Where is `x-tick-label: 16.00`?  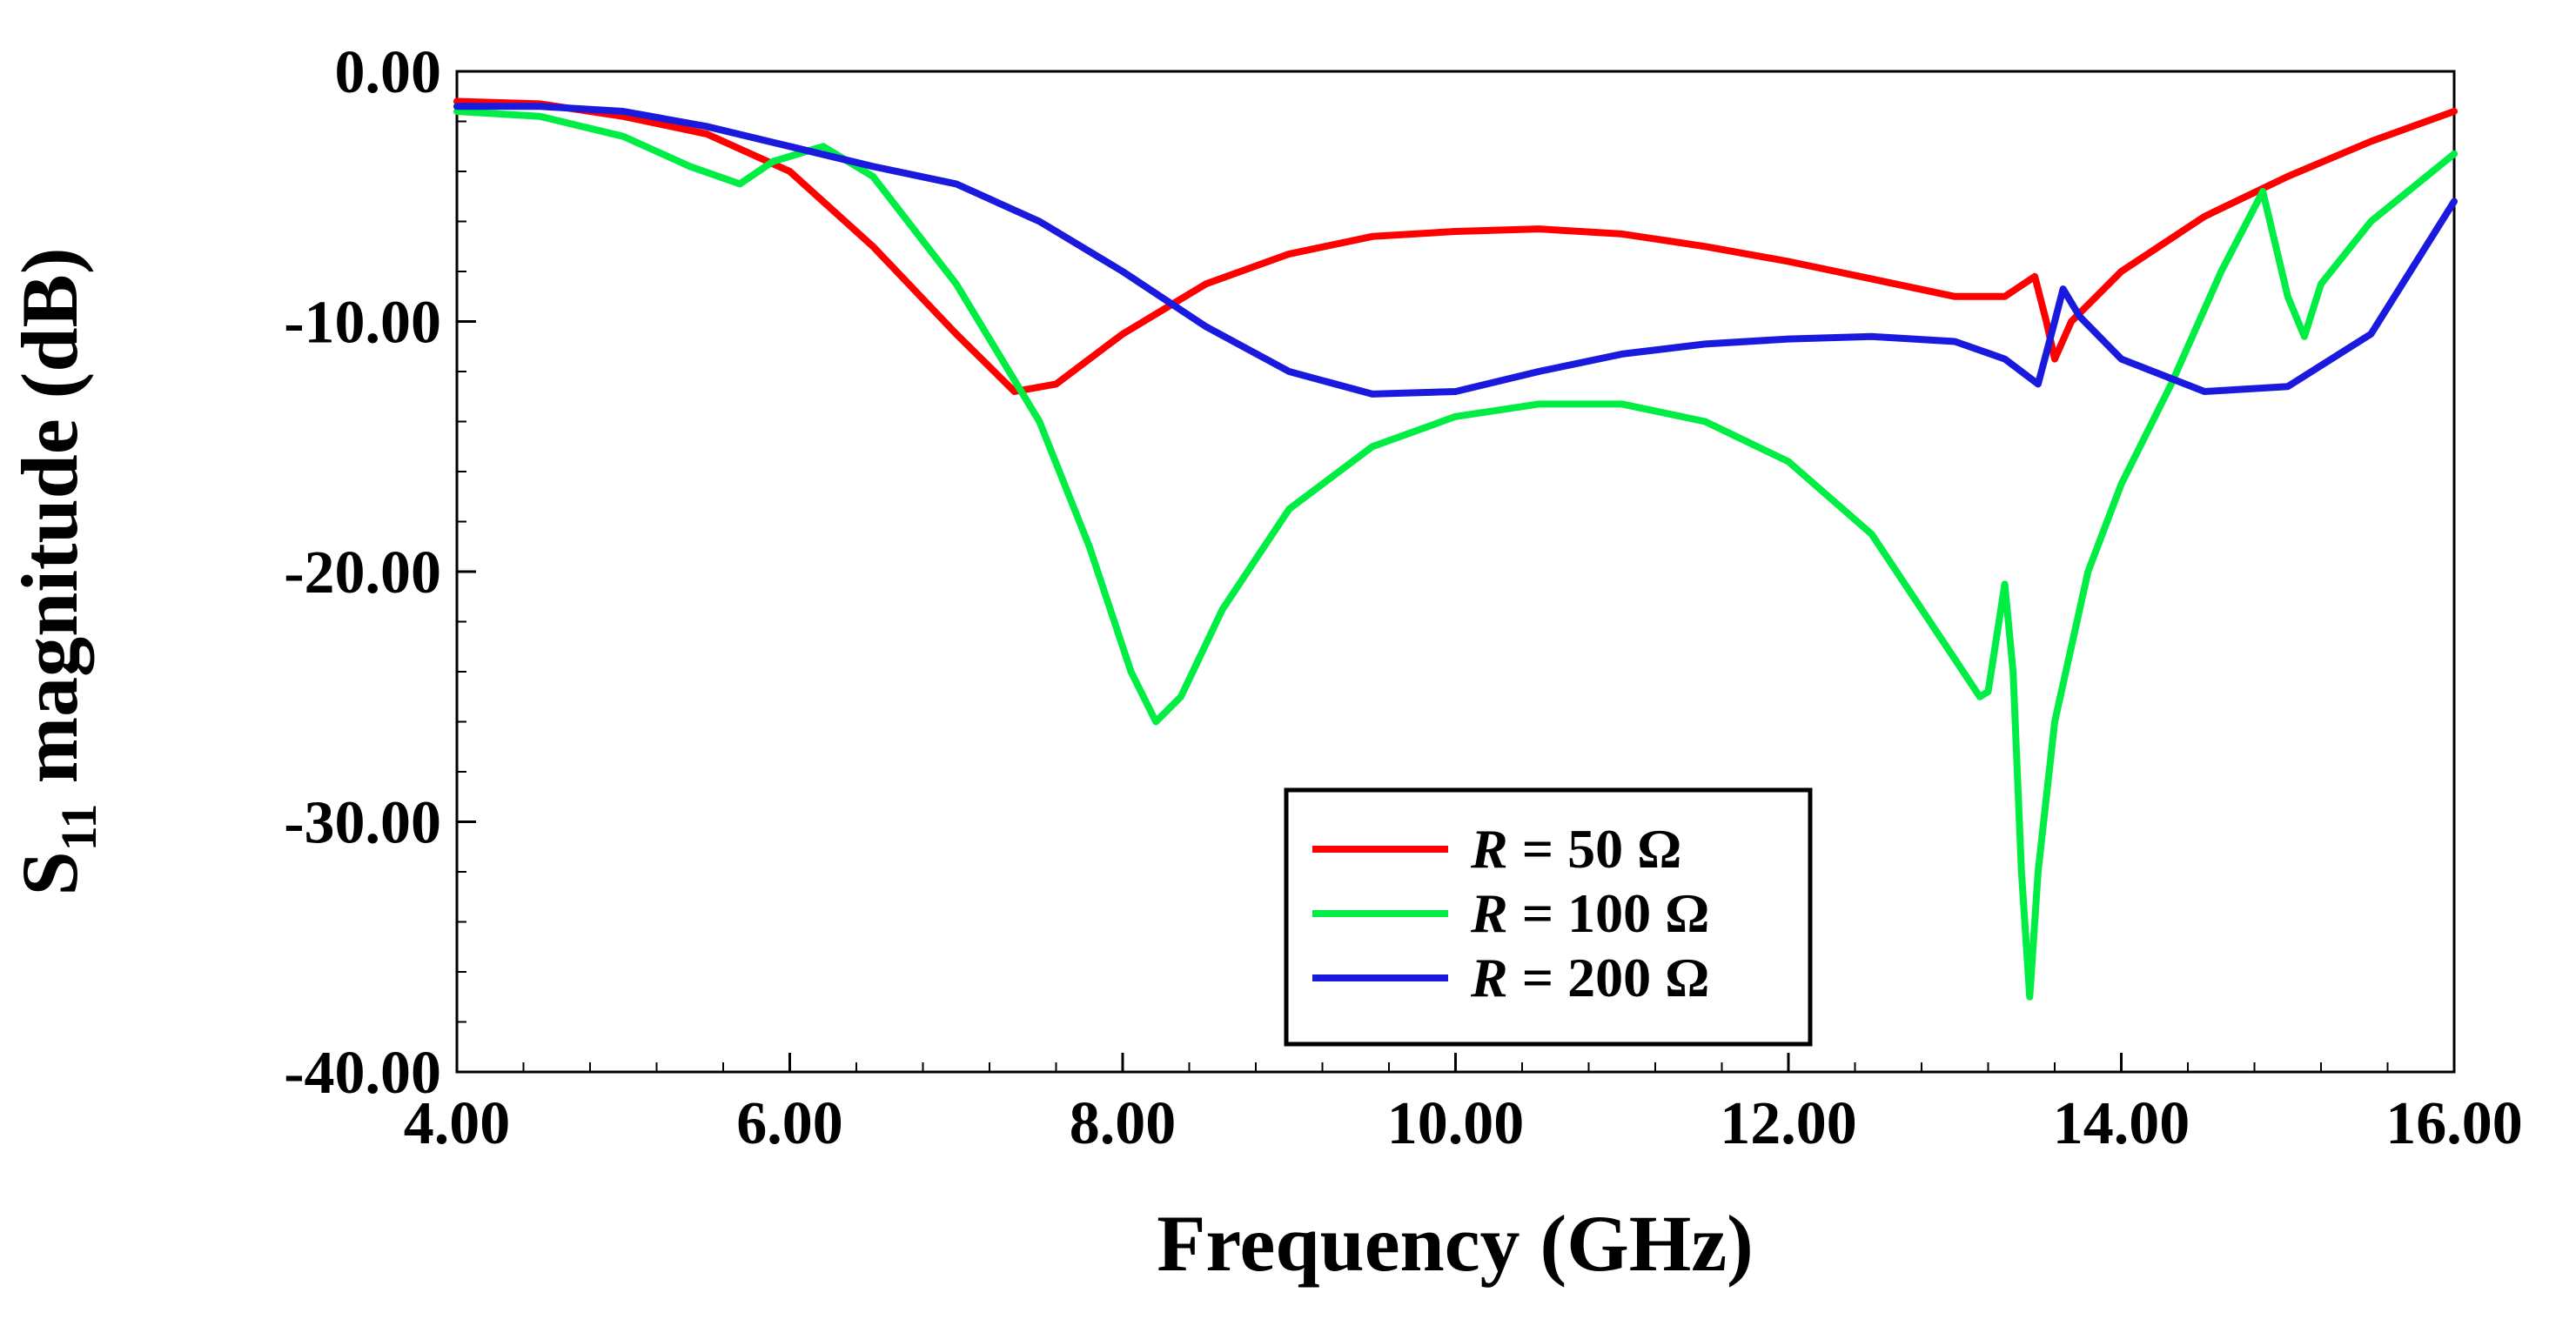 x-tick-label: 16.00 is located at coordinates (2454, 1123).